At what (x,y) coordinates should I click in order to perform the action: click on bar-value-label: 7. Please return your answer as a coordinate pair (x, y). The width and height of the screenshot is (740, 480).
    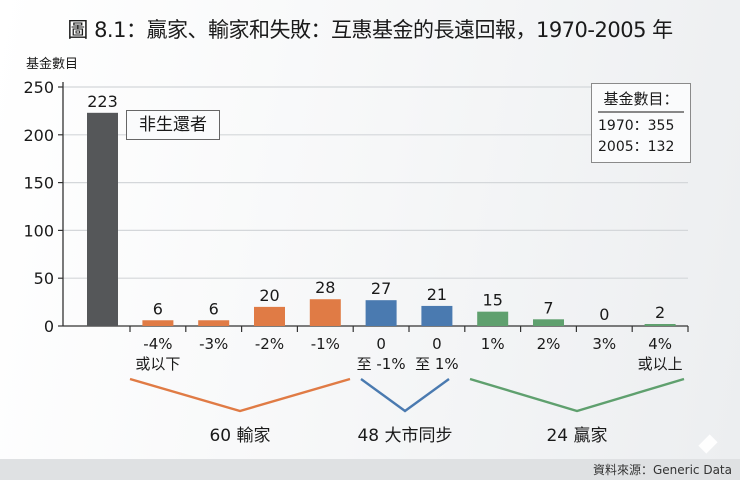
    Looking at the image, I should click on (548, 307).